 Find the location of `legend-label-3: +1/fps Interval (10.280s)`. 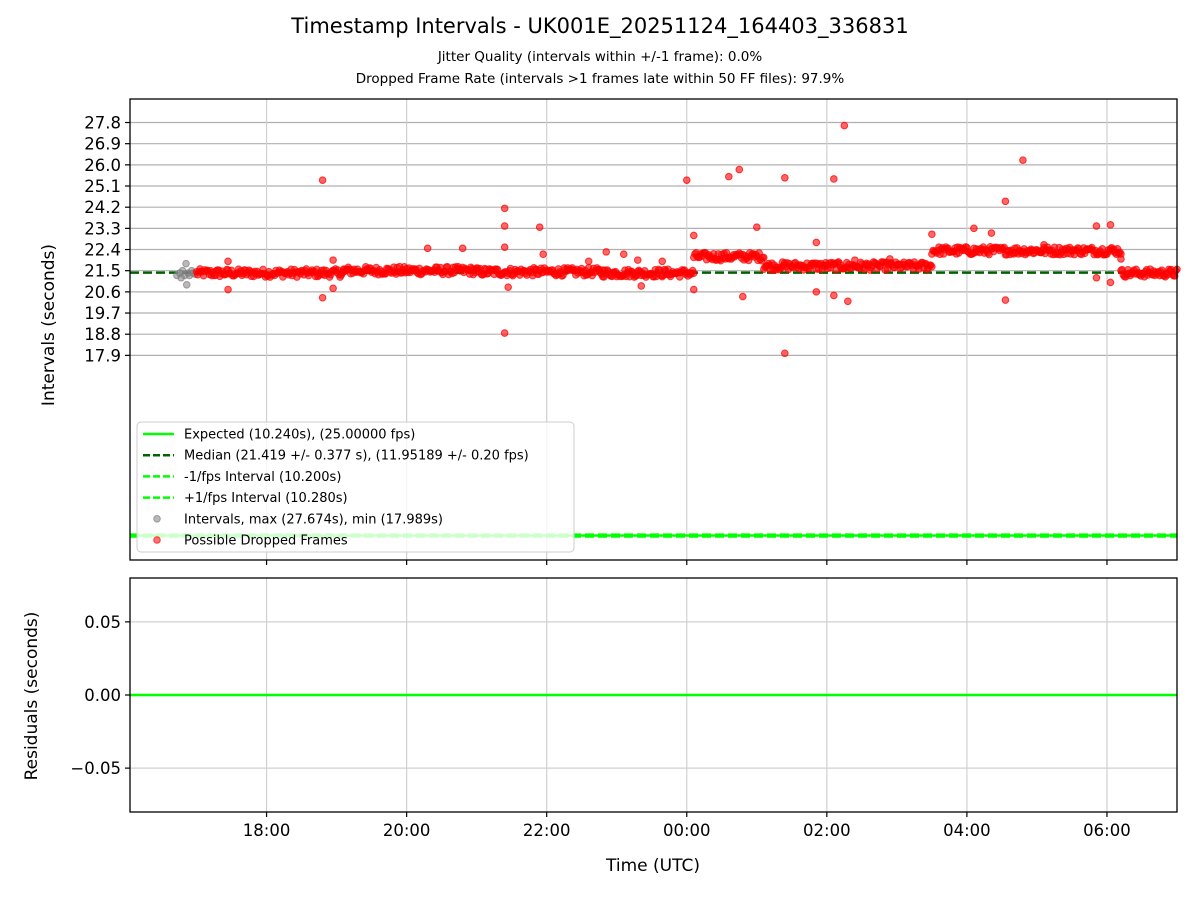

legend-label-3: +1/fps Interval (10.280s) is located at coordinates (266, 498).